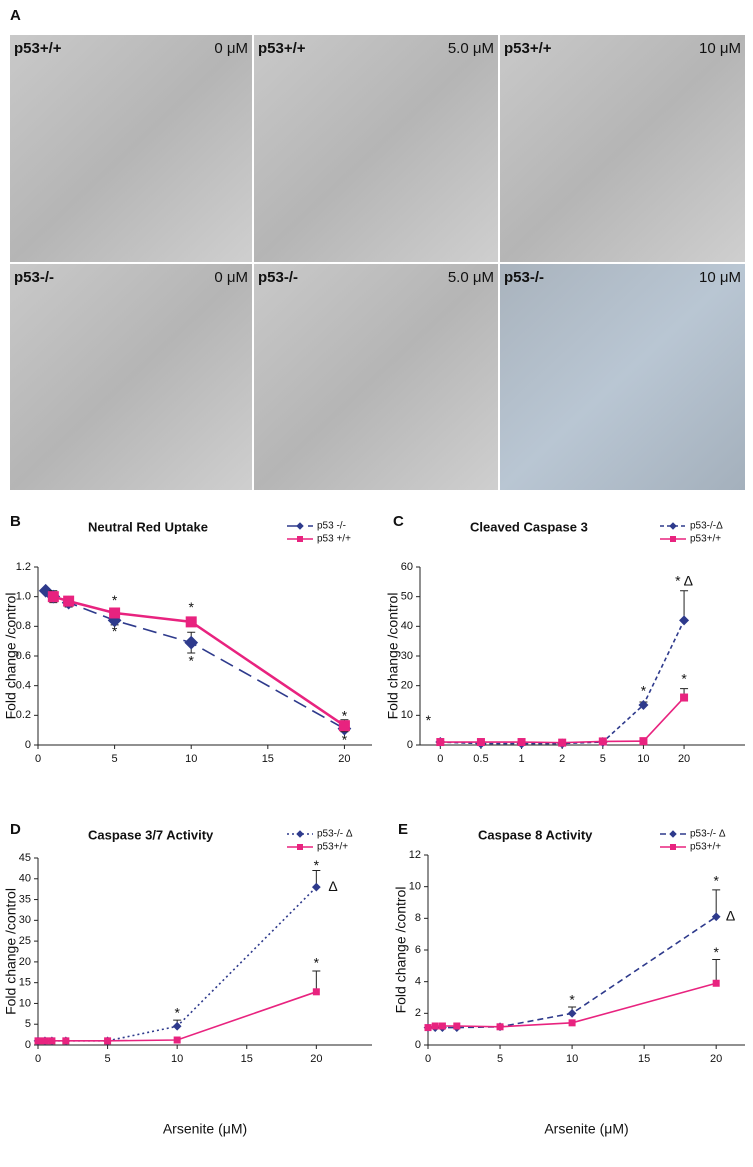 The width and height of the screenshot is (753, 1167). What do you see at coordinates (480, 759) in the screenshot?
I see `x-tick-label: 0.5` at bounding box center [480, 759].